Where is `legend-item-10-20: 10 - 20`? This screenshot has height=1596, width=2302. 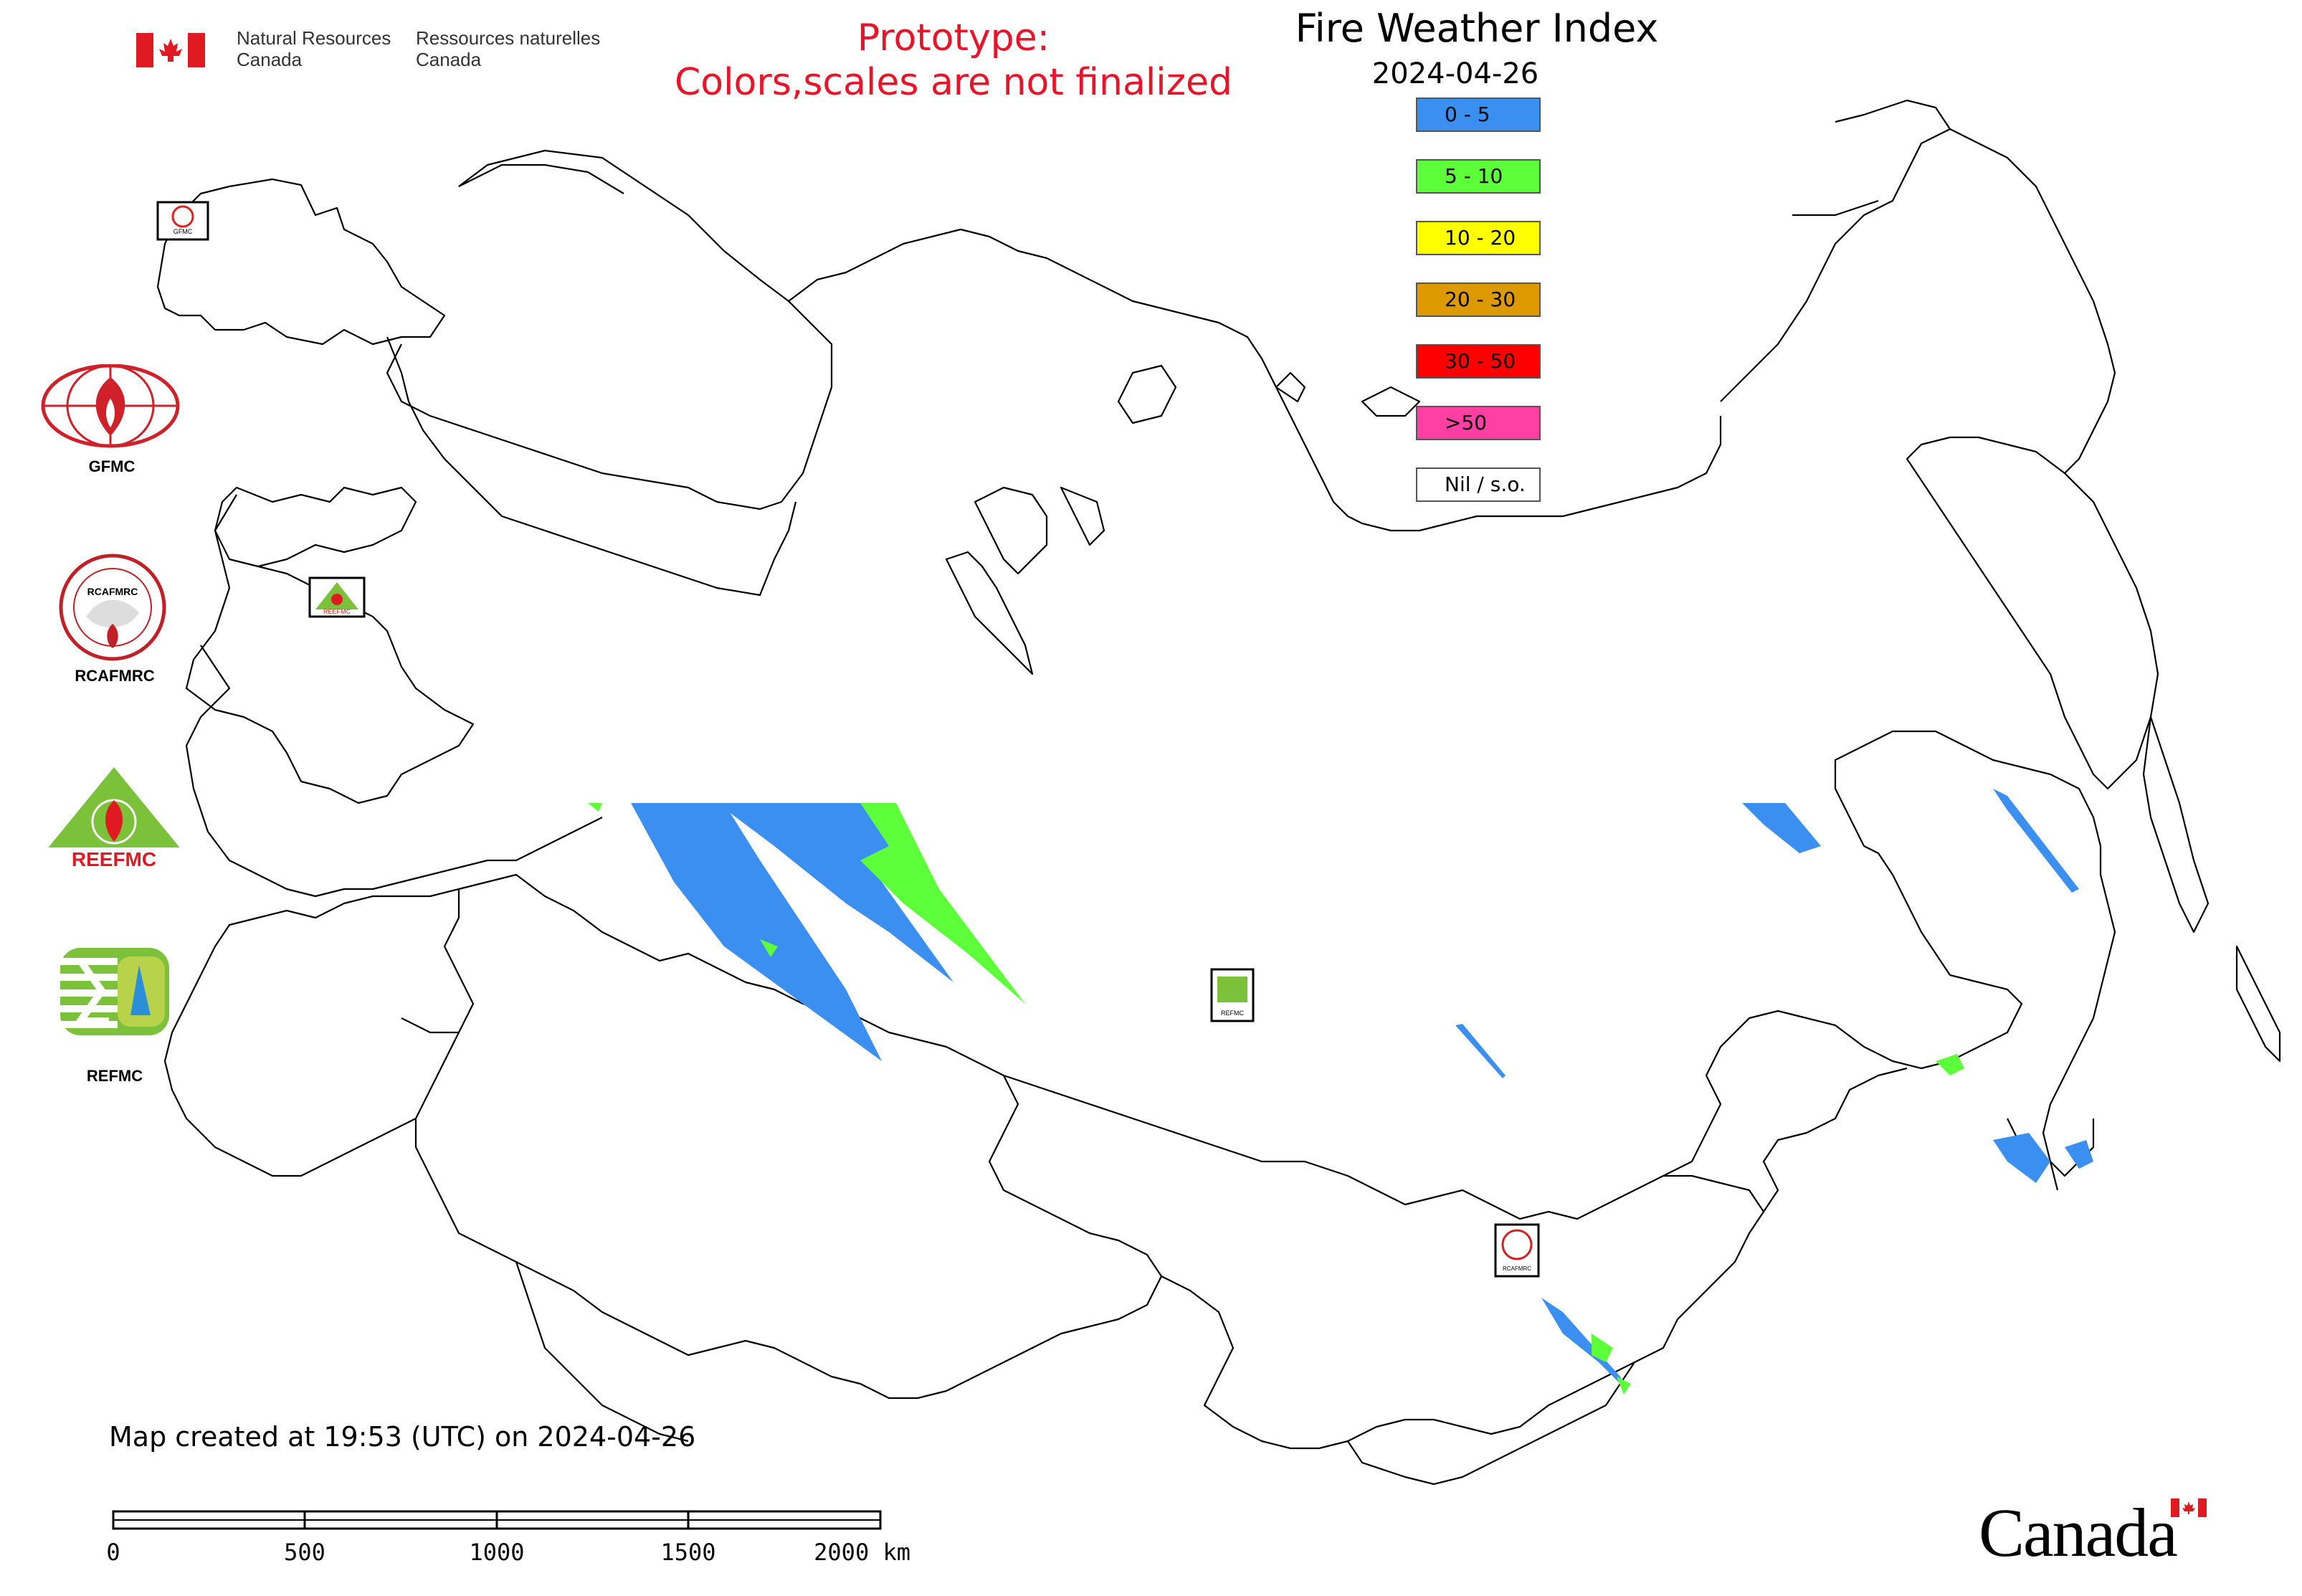 legend-item-10-20: 10 - 20 is located at coordinates (1478, 238).